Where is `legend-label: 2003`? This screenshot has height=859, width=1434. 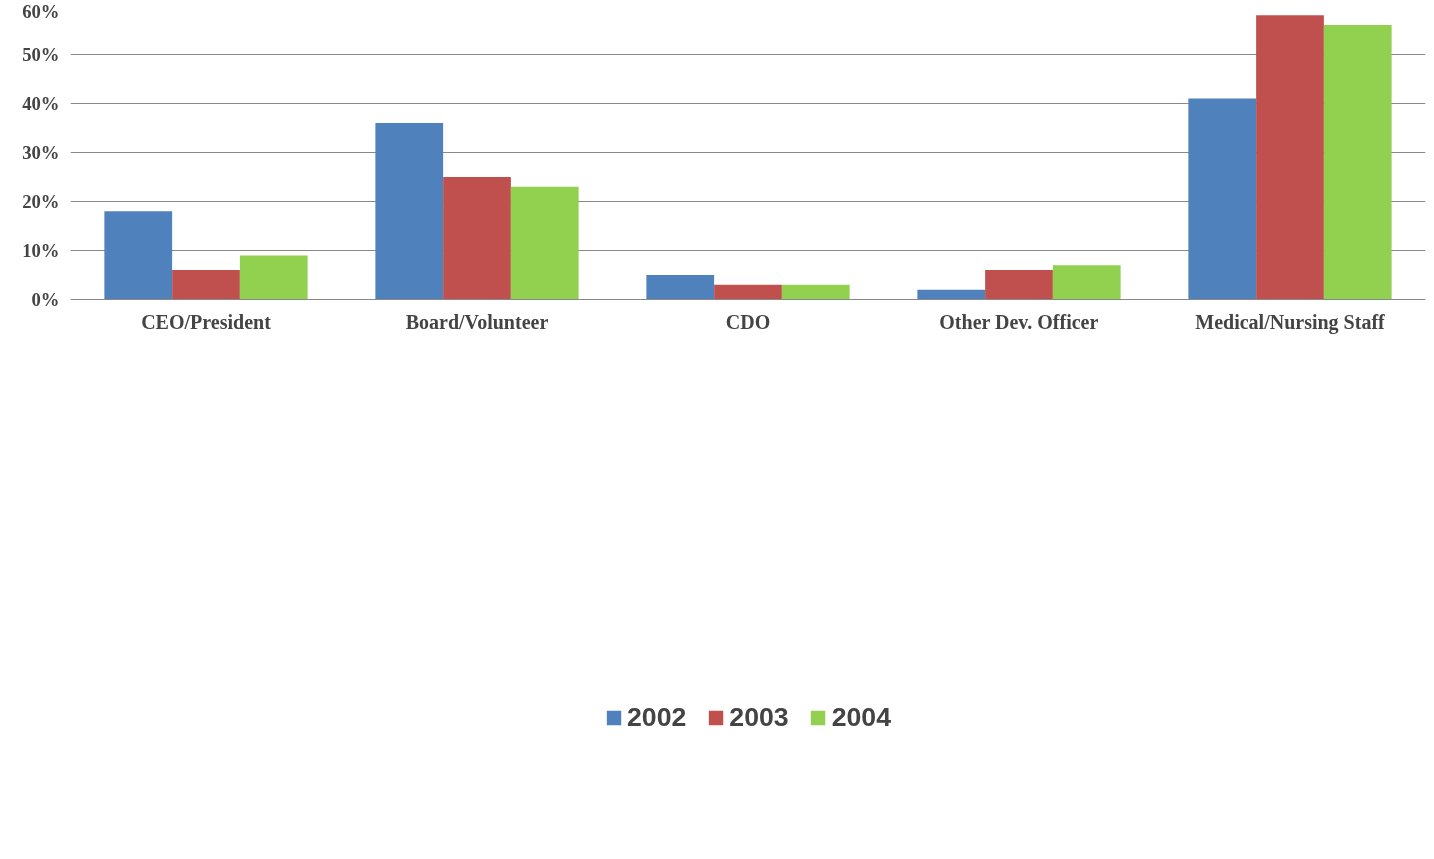 legend-label: 2003 is located at coordinates (759, 717).